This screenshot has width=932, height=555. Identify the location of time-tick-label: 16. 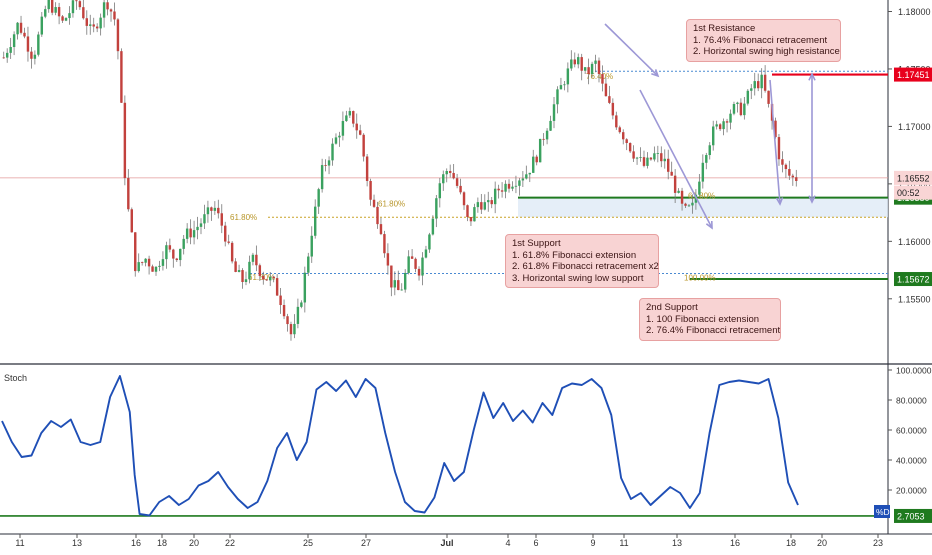
(735, 543).